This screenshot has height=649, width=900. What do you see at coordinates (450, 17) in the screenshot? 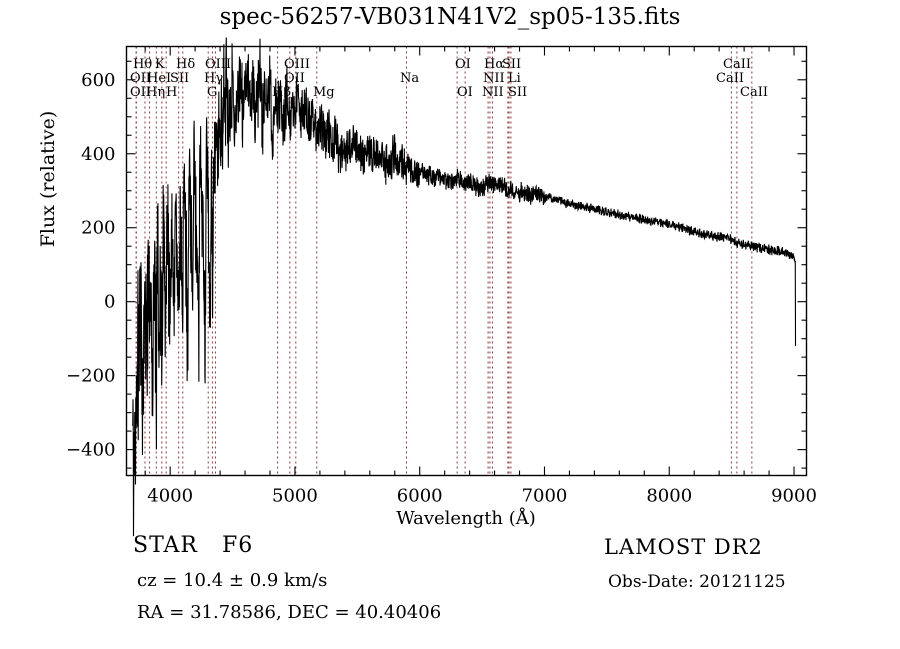
I see `page-title: spec-56257-VB031N41V2_sp05-135.fits` at bounding box center [450, 17].